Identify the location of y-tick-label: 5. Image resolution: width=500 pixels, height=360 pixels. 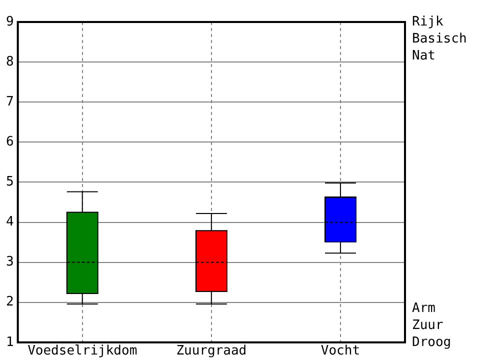
(10, 182).